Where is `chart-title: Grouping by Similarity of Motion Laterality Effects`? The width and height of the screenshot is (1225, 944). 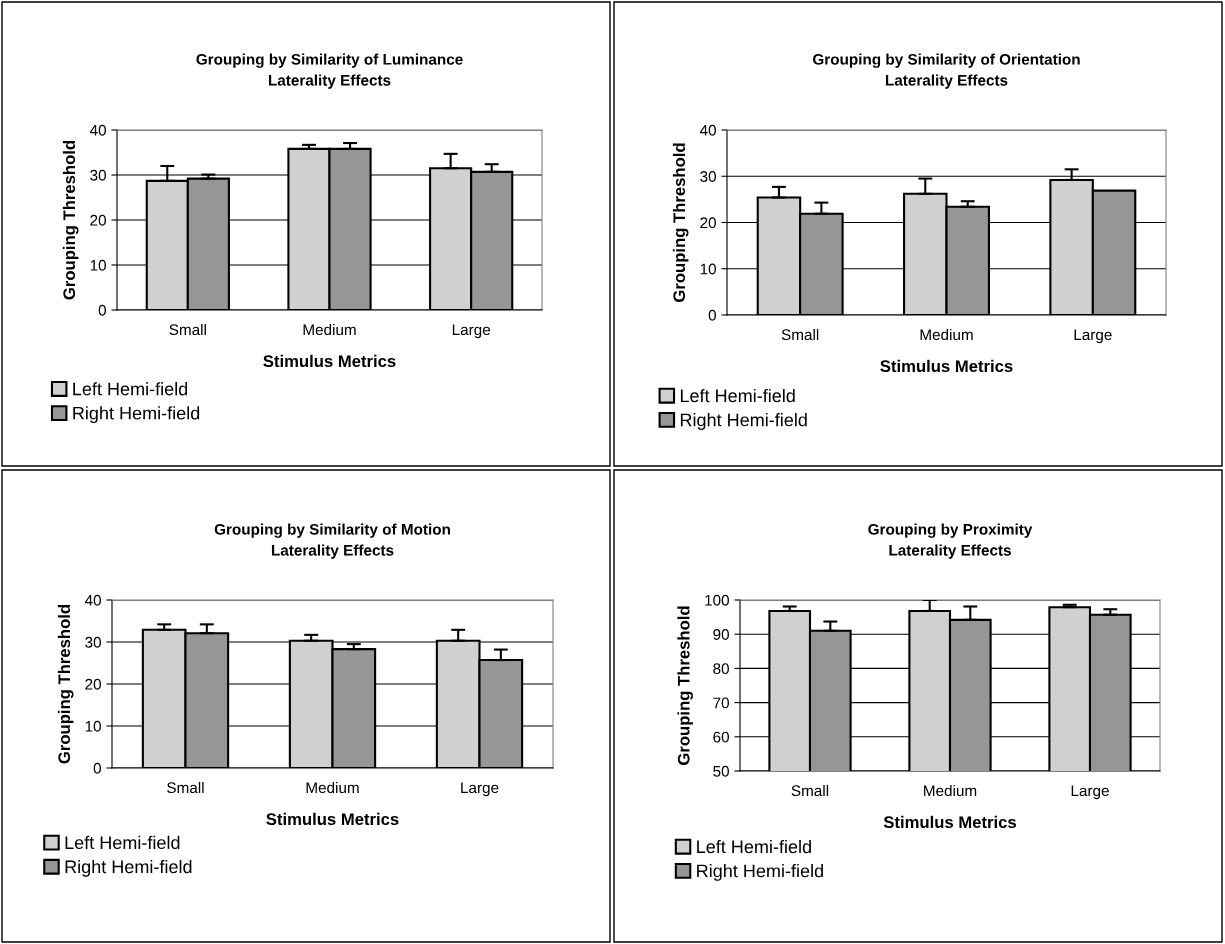
chart-title: Grouping by Similarity of Motion Laterality Effects is located at coordinates (332, 541).